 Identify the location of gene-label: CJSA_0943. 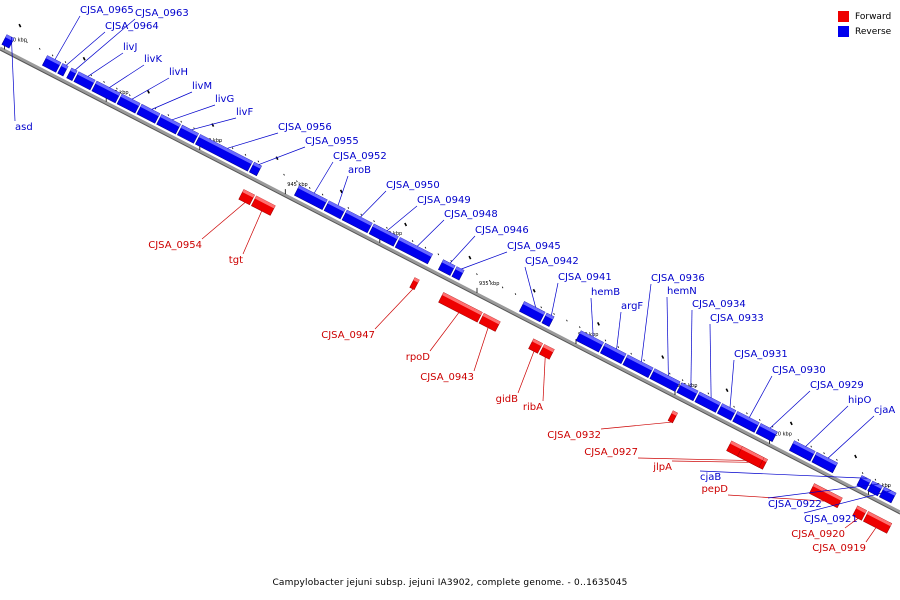
(447, 377).